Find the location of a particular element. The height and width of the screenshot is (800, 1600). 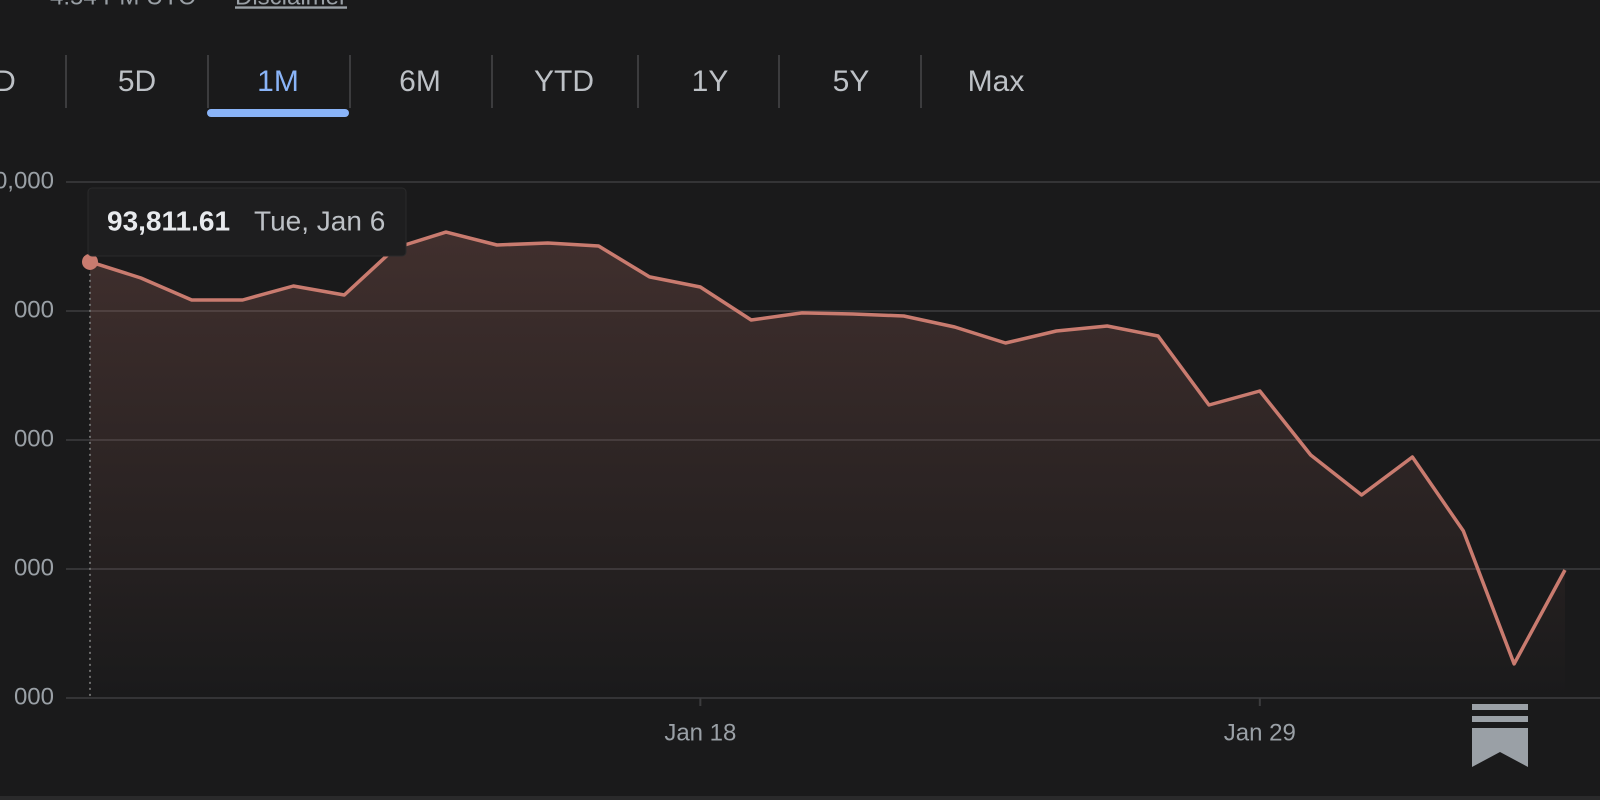

tab: 5D is located at coordinates (137, 81).